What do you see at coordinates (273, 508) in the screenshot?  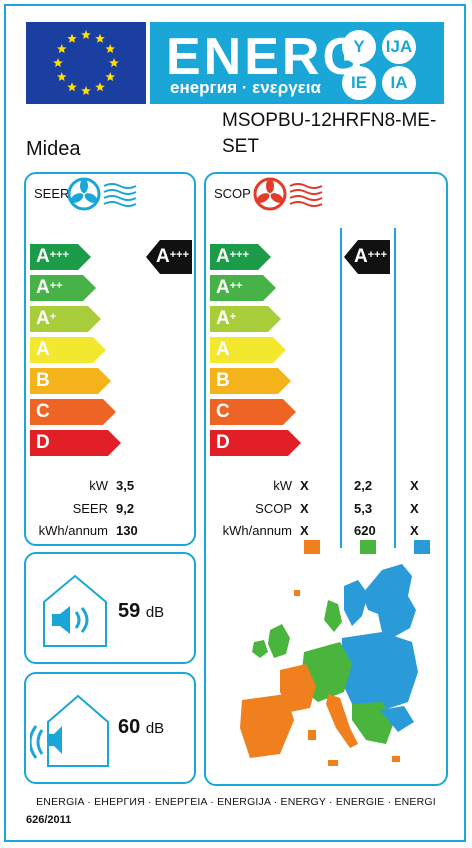 I see `heating-row-label-1: SCOP` at bounding box center [273, 508].